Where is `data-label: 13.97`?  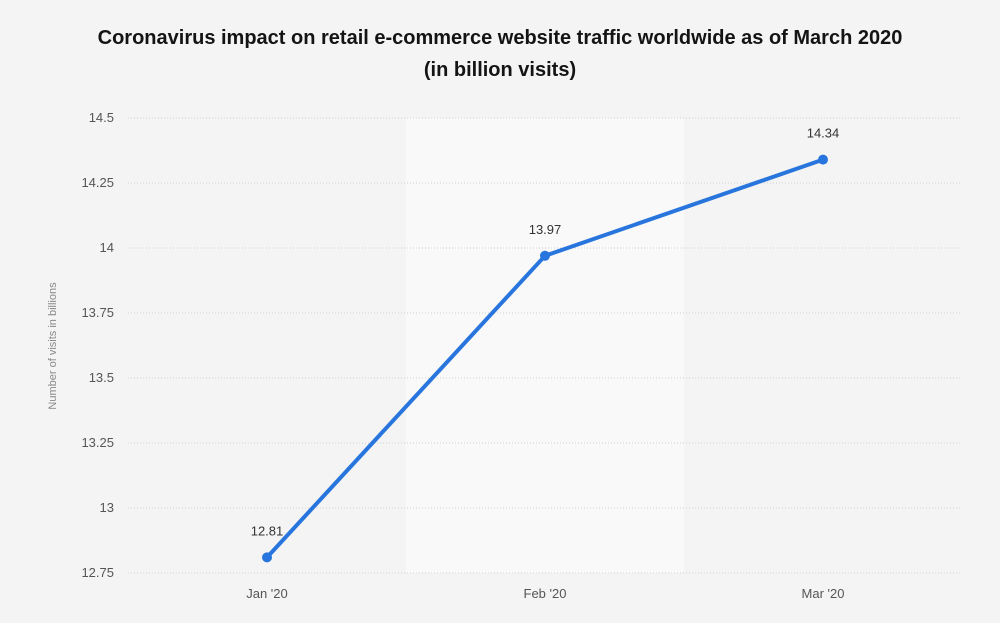 data-label: 13.97 is located at coordinates (545, 229).